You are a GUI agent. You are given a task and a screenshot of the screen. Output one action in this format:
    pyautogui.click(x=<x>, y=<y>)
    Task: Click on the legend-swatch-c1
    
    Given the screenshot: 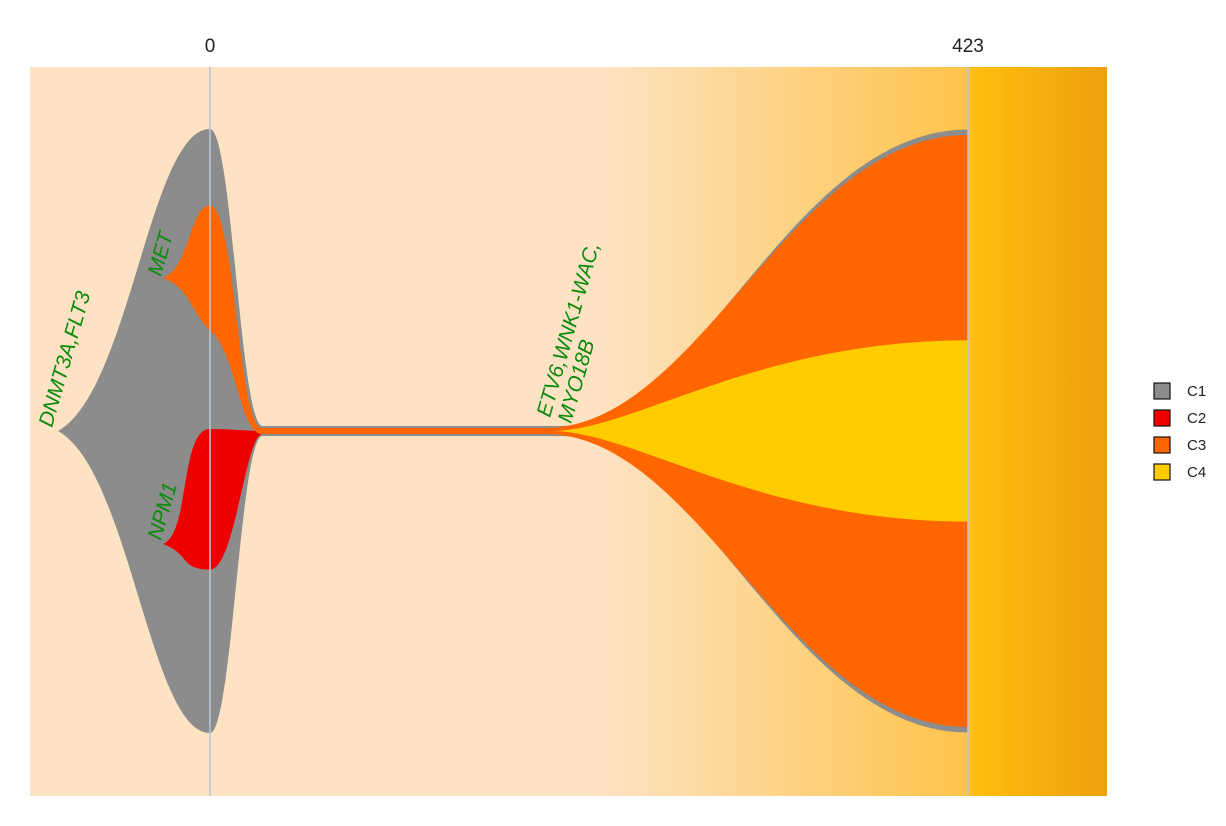 What is the action you would take?
    pyautogui.click(x=1162, y=391)
    